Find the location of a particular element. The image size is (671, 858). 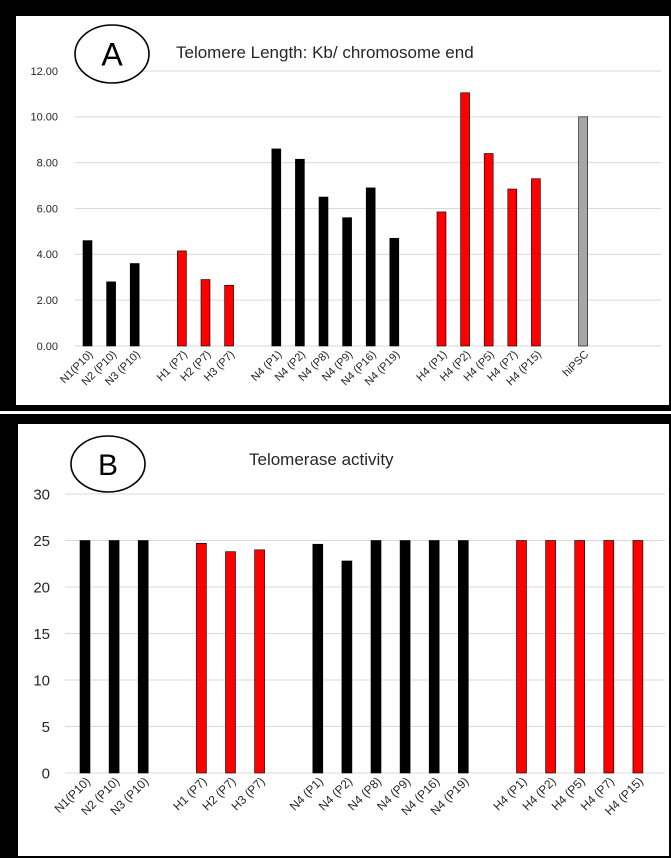

y-tick-label: 5 is located at coordinates (46, 727).